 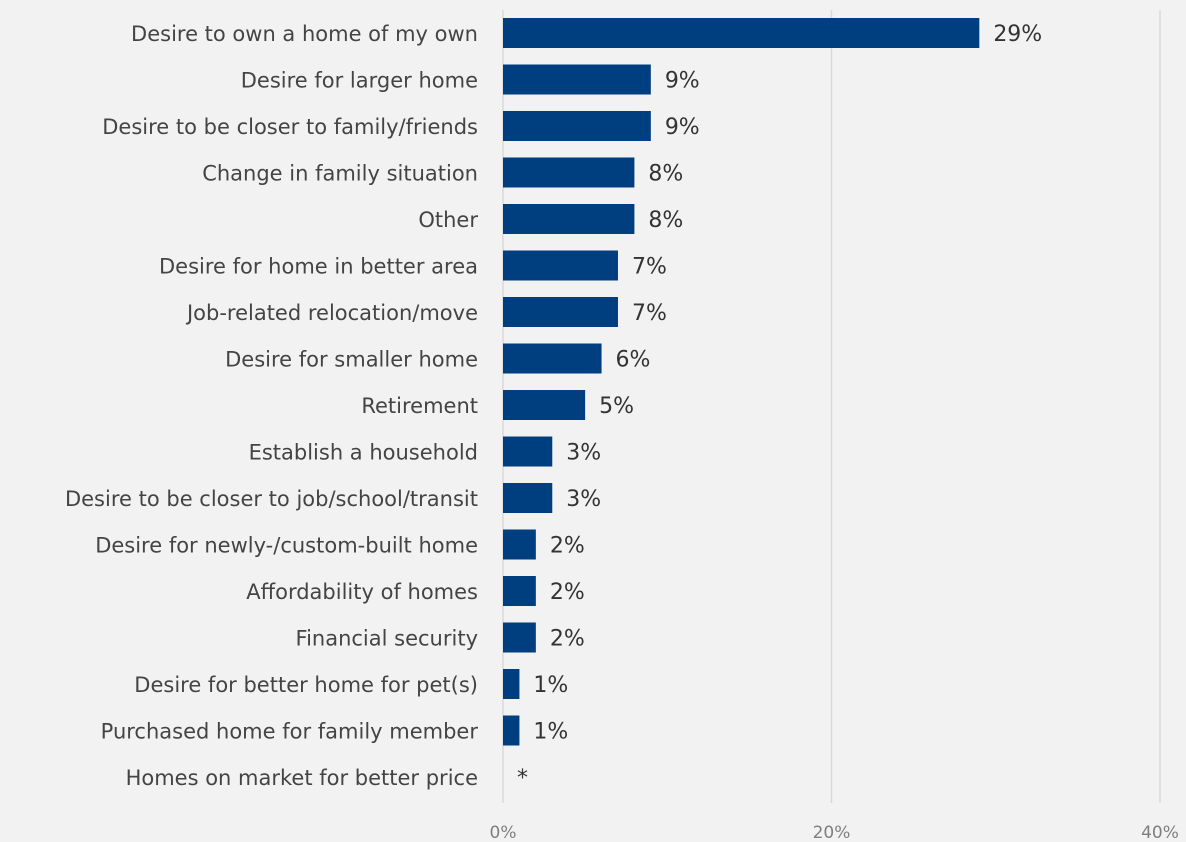 I want to click on category-label-9: Establish a household, so click(x=363, y=453).